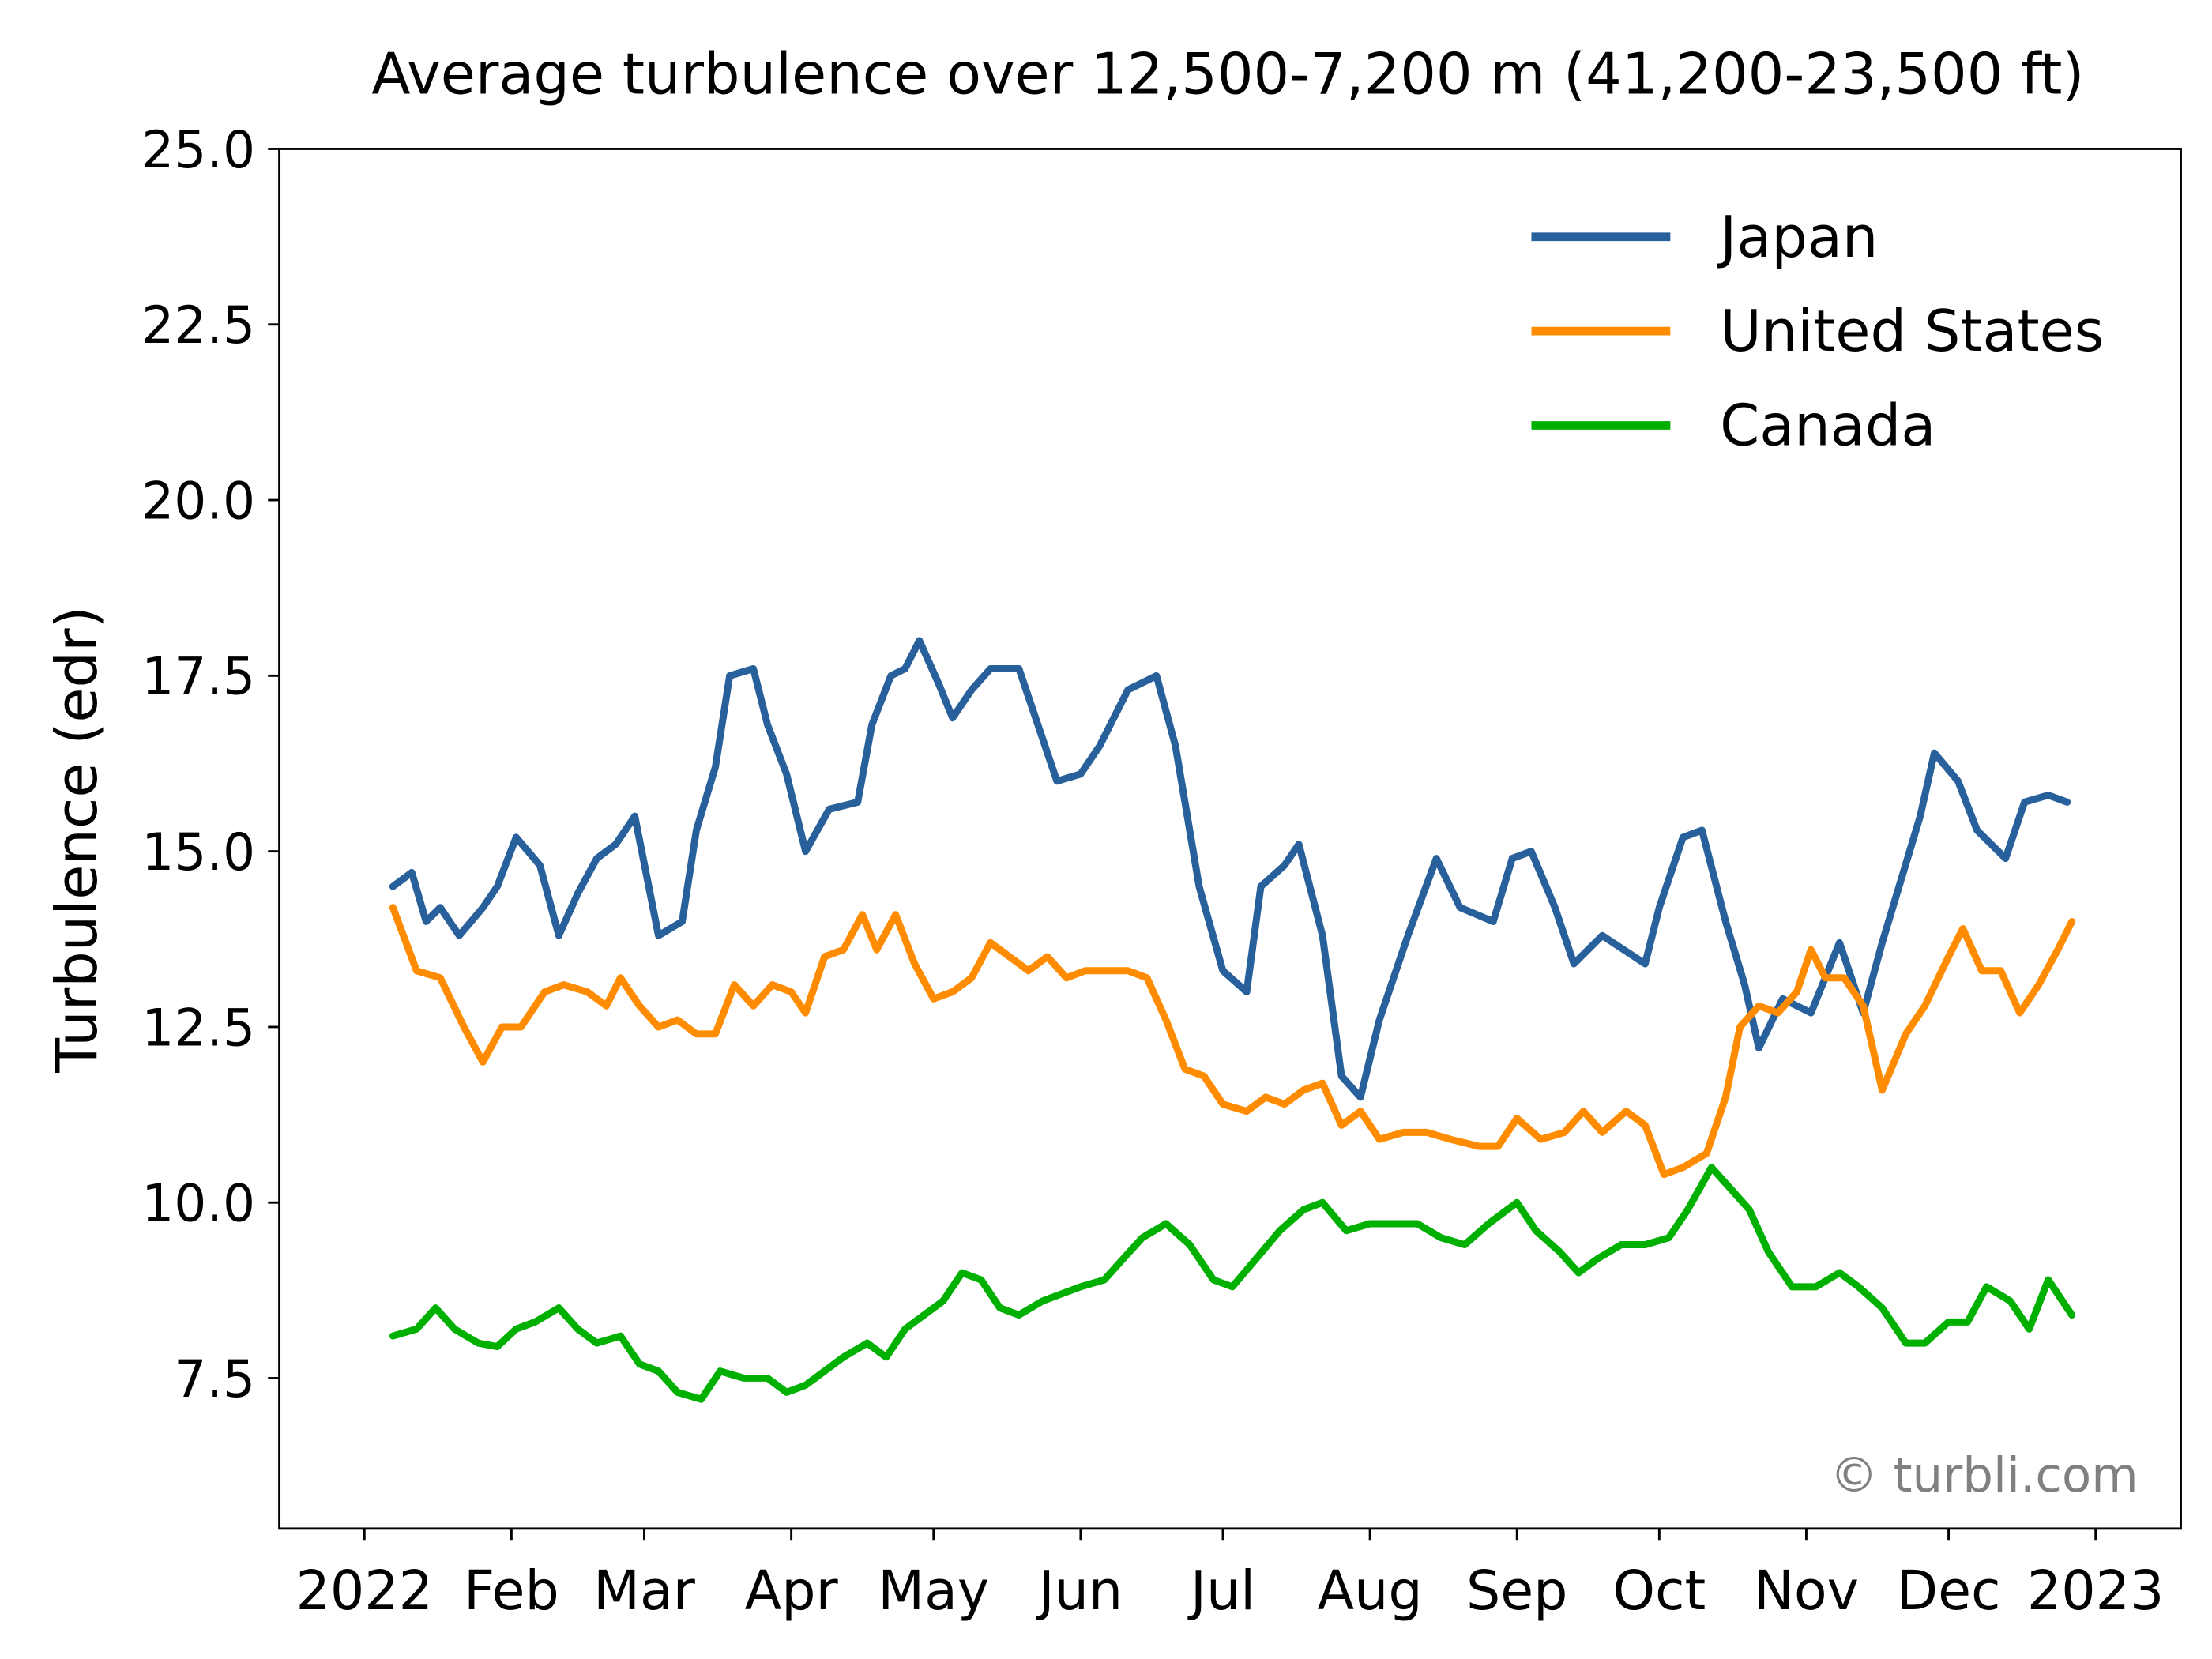  I want to click on legend-label-japan: Japan, so click(1798, 237).